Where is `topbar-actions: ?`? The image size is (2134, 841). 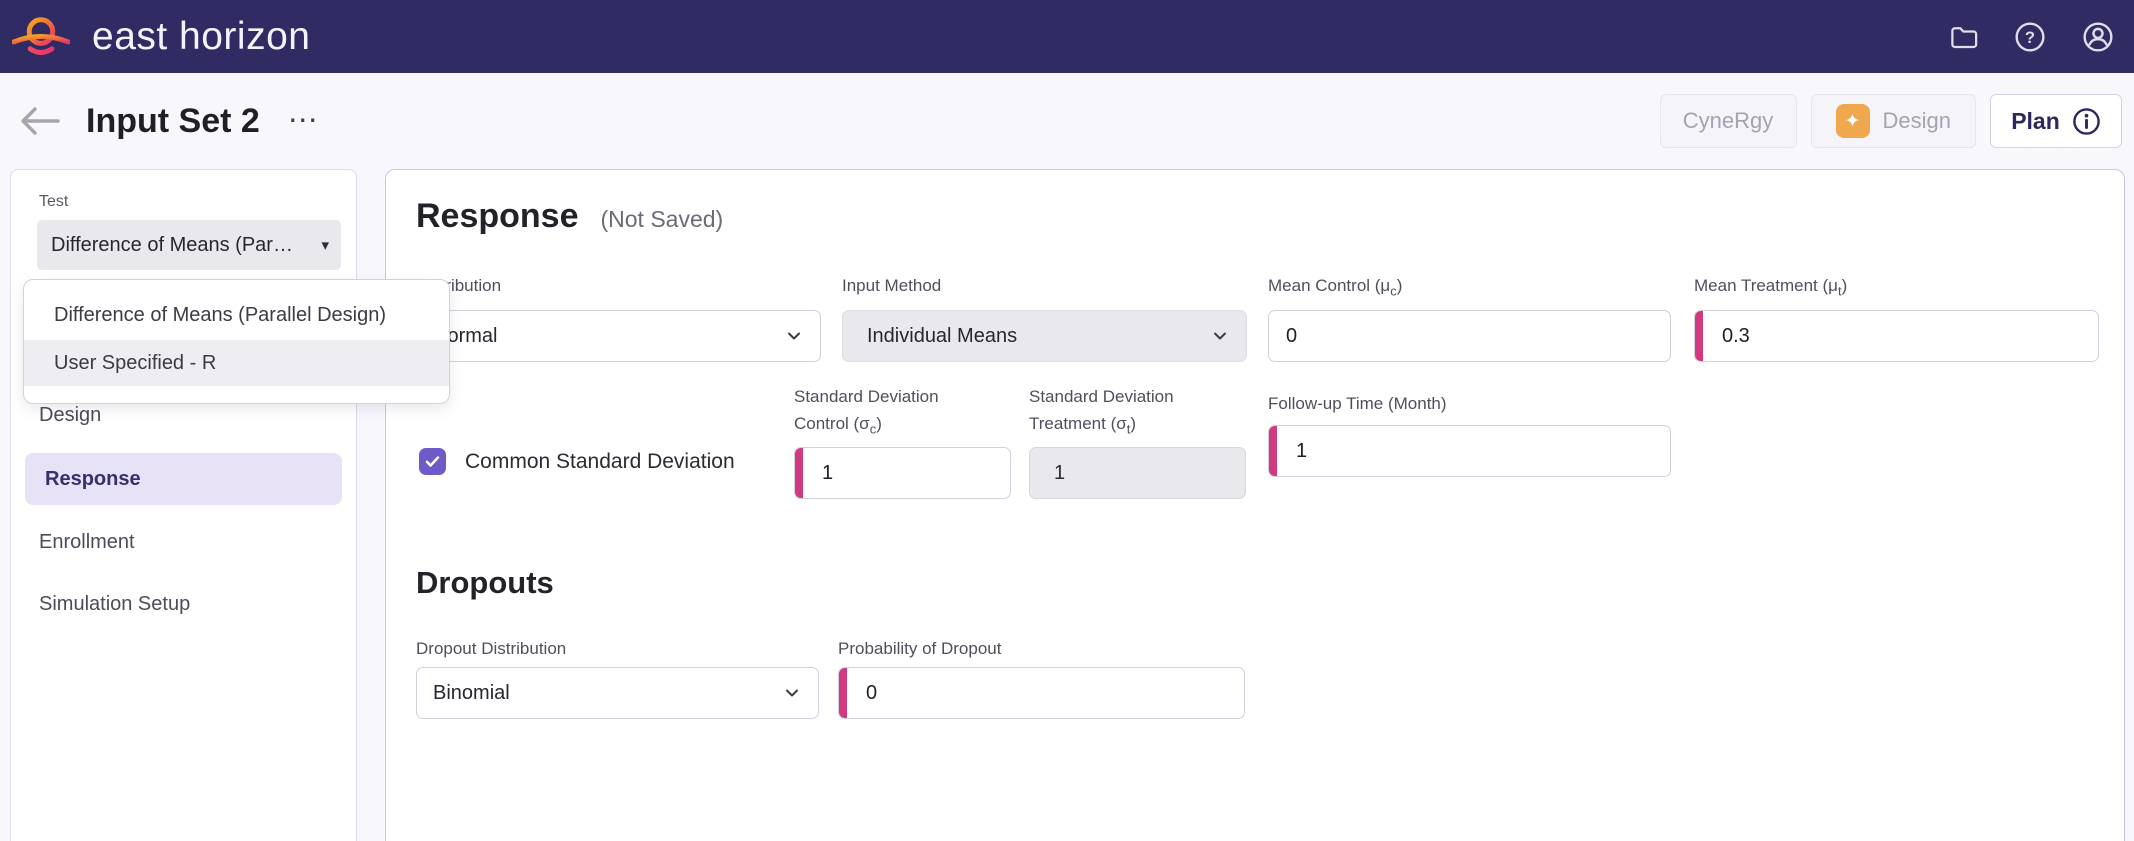
topbar-actions: ? is located at coordinates (2034, 37).